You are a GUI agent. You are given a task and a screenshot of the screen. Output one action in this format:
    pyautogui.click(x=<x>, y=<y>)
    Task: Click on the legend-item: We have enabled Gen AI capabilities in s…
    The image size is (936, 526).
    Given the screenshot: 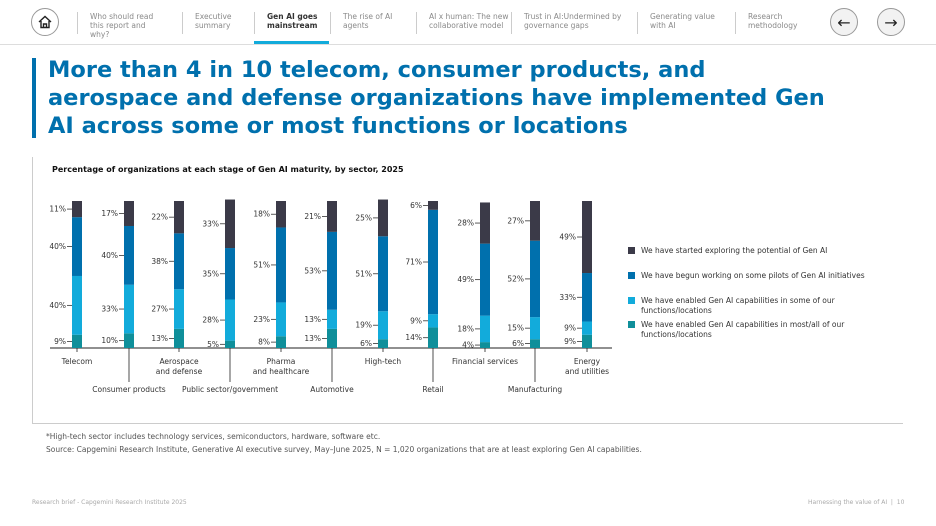 What is the action you would take?
    pyautogui.click(x=768, y=306)
    